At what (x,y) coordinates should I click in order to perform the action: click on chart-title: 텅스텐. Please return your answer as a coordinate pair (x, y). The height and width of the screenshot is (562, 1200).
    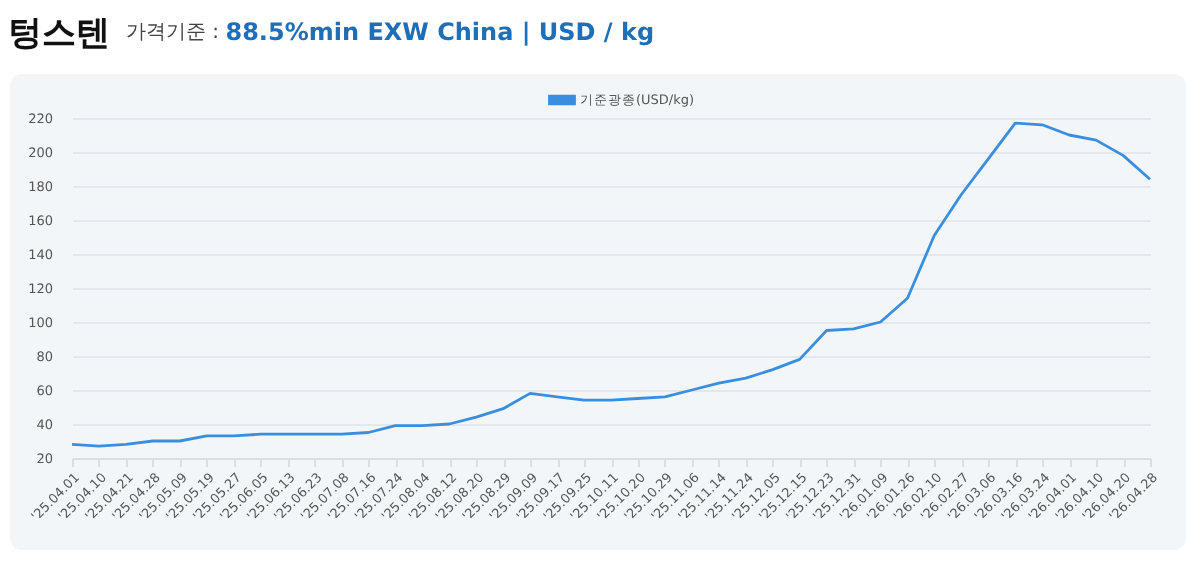
    Looking at the image, I should click on (59, 33).